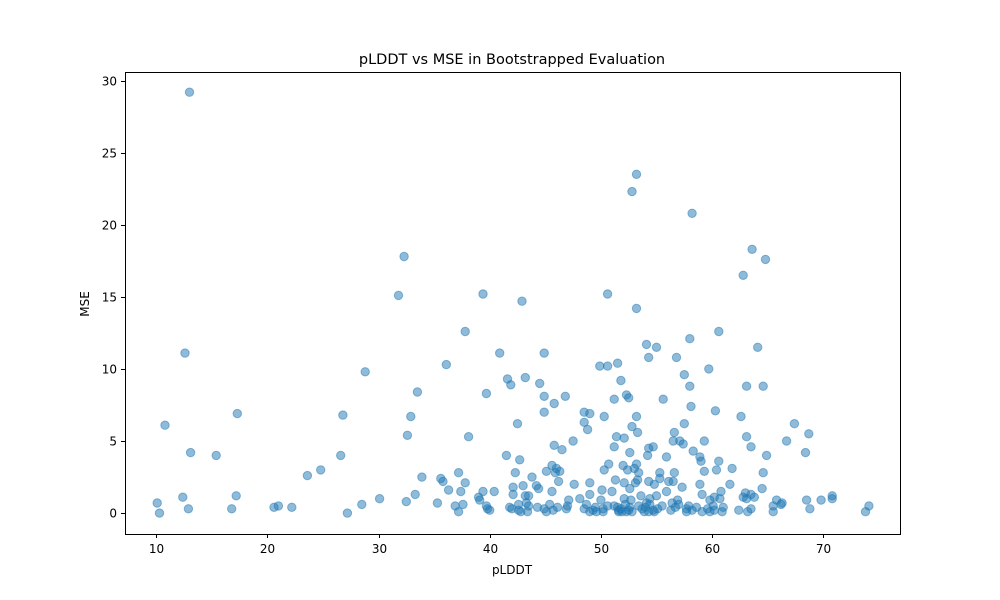  I want to click on y-tick-label: 15, so click(109, 298).